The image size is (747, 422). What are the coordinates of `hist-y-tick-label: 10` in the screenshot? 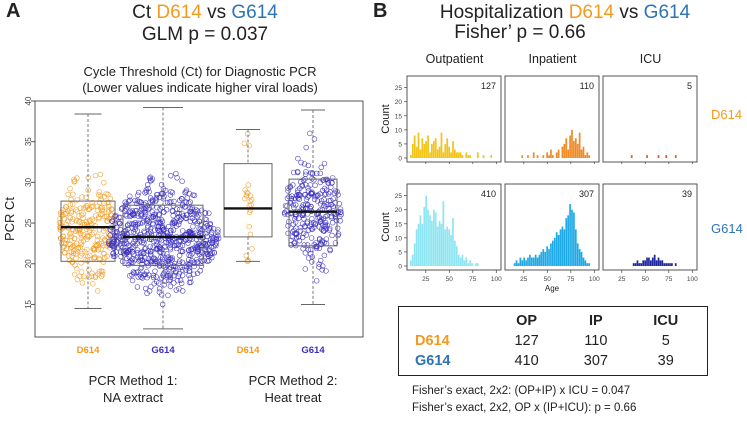 It's located at (399, 130).